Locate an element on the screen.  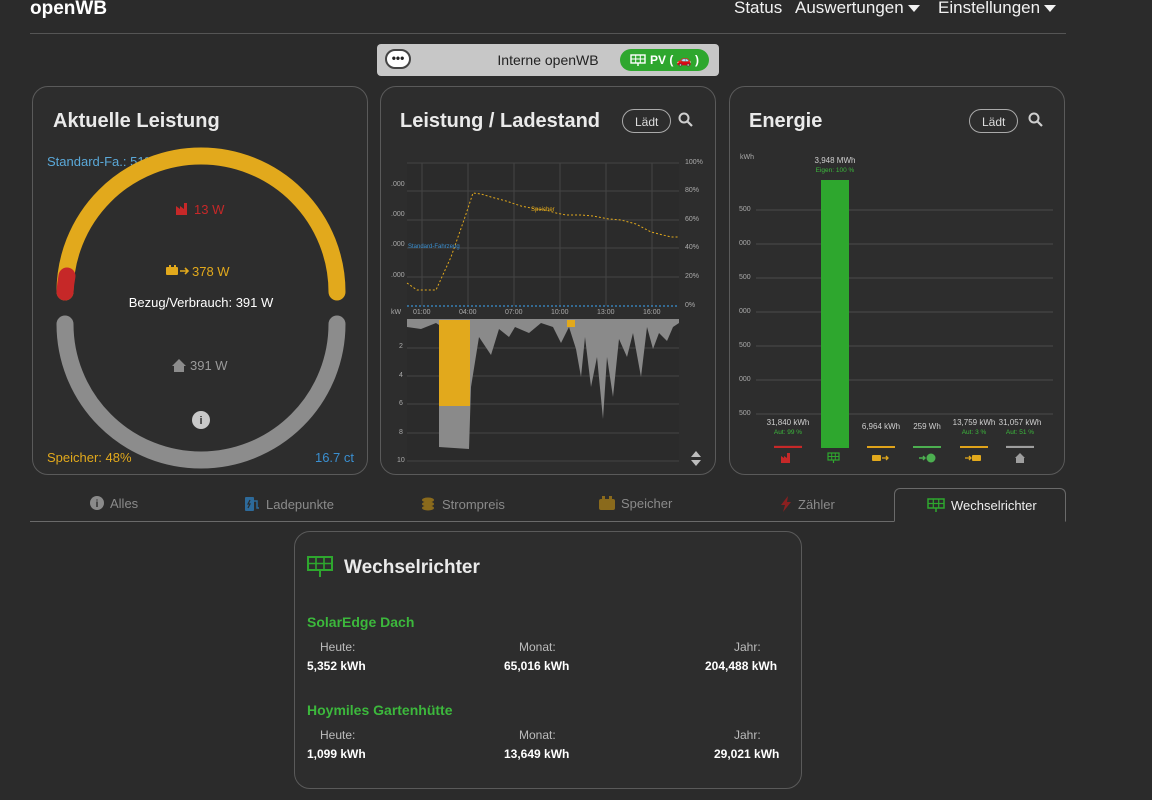
energy-bar-ladepunkte is located at coordinates (927, 447).